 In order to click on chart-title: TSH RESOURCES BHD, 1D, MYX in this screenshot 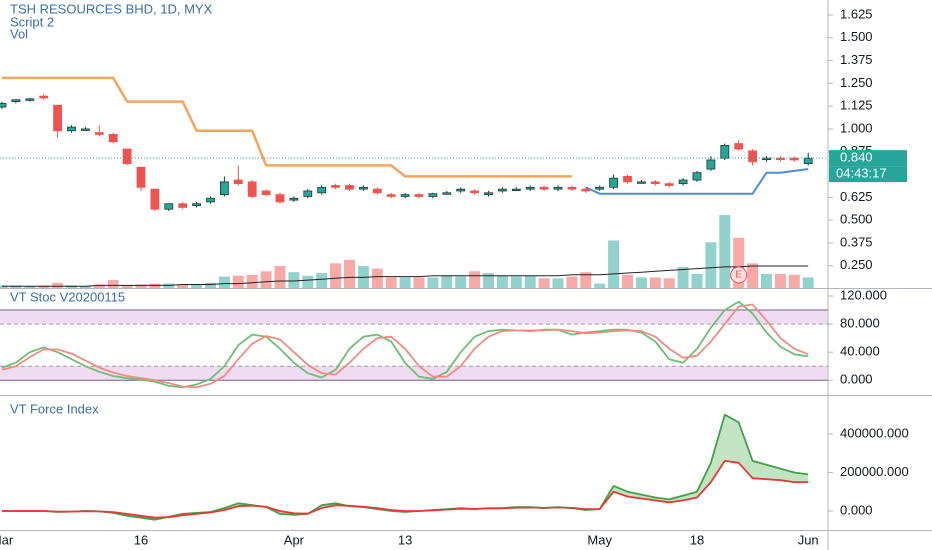, I will do `click(111, 8)`.